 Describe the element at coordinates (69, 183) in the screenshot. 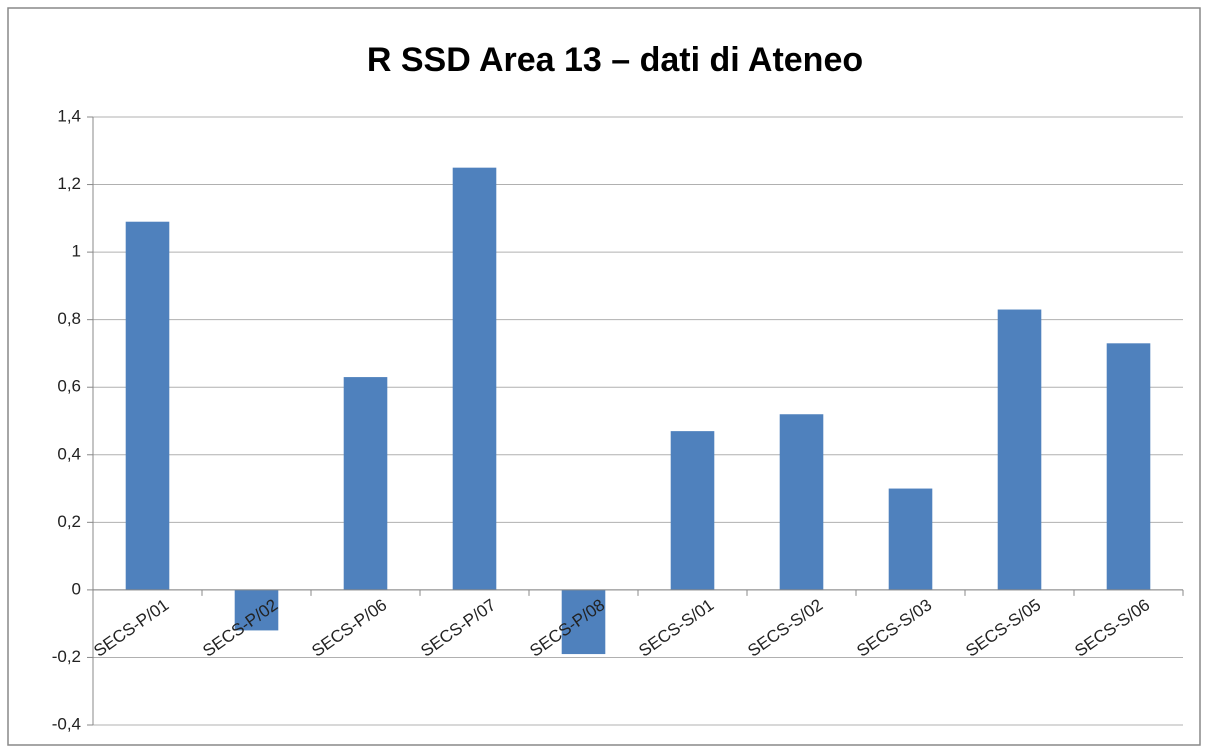

I see `y-tick-label: 1,2` at that location.